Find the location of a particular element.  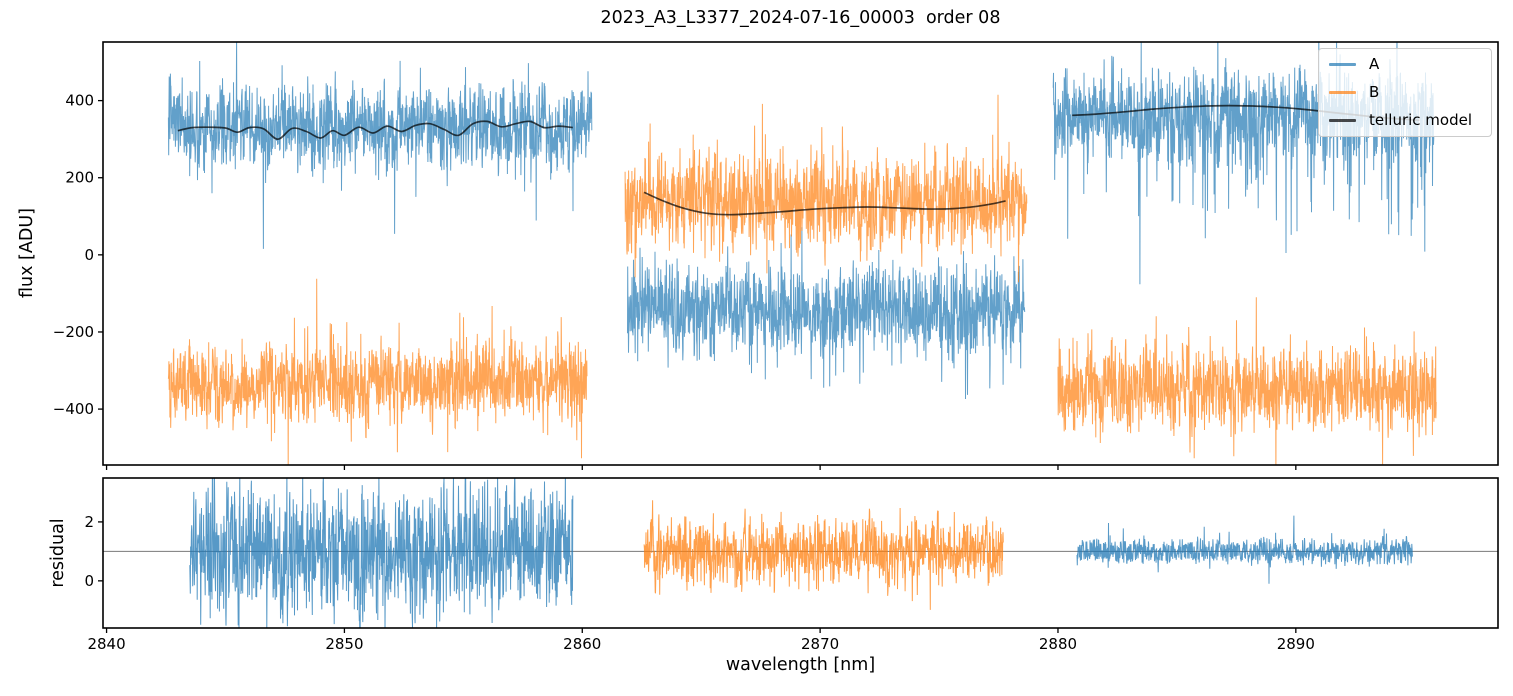

legend-entry: B is located at coordinates (1405, 92).